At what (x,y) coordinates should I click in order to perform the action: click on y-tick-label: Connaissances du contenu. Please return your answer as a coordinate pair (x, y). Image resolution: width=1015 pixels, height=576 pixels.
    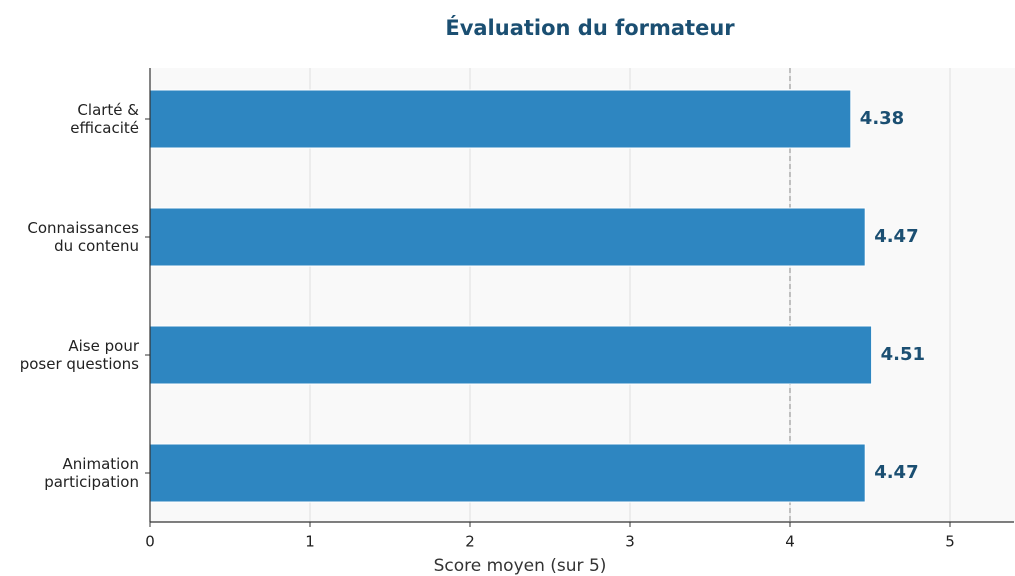
    Looking at the image, I should click on (83, 237).